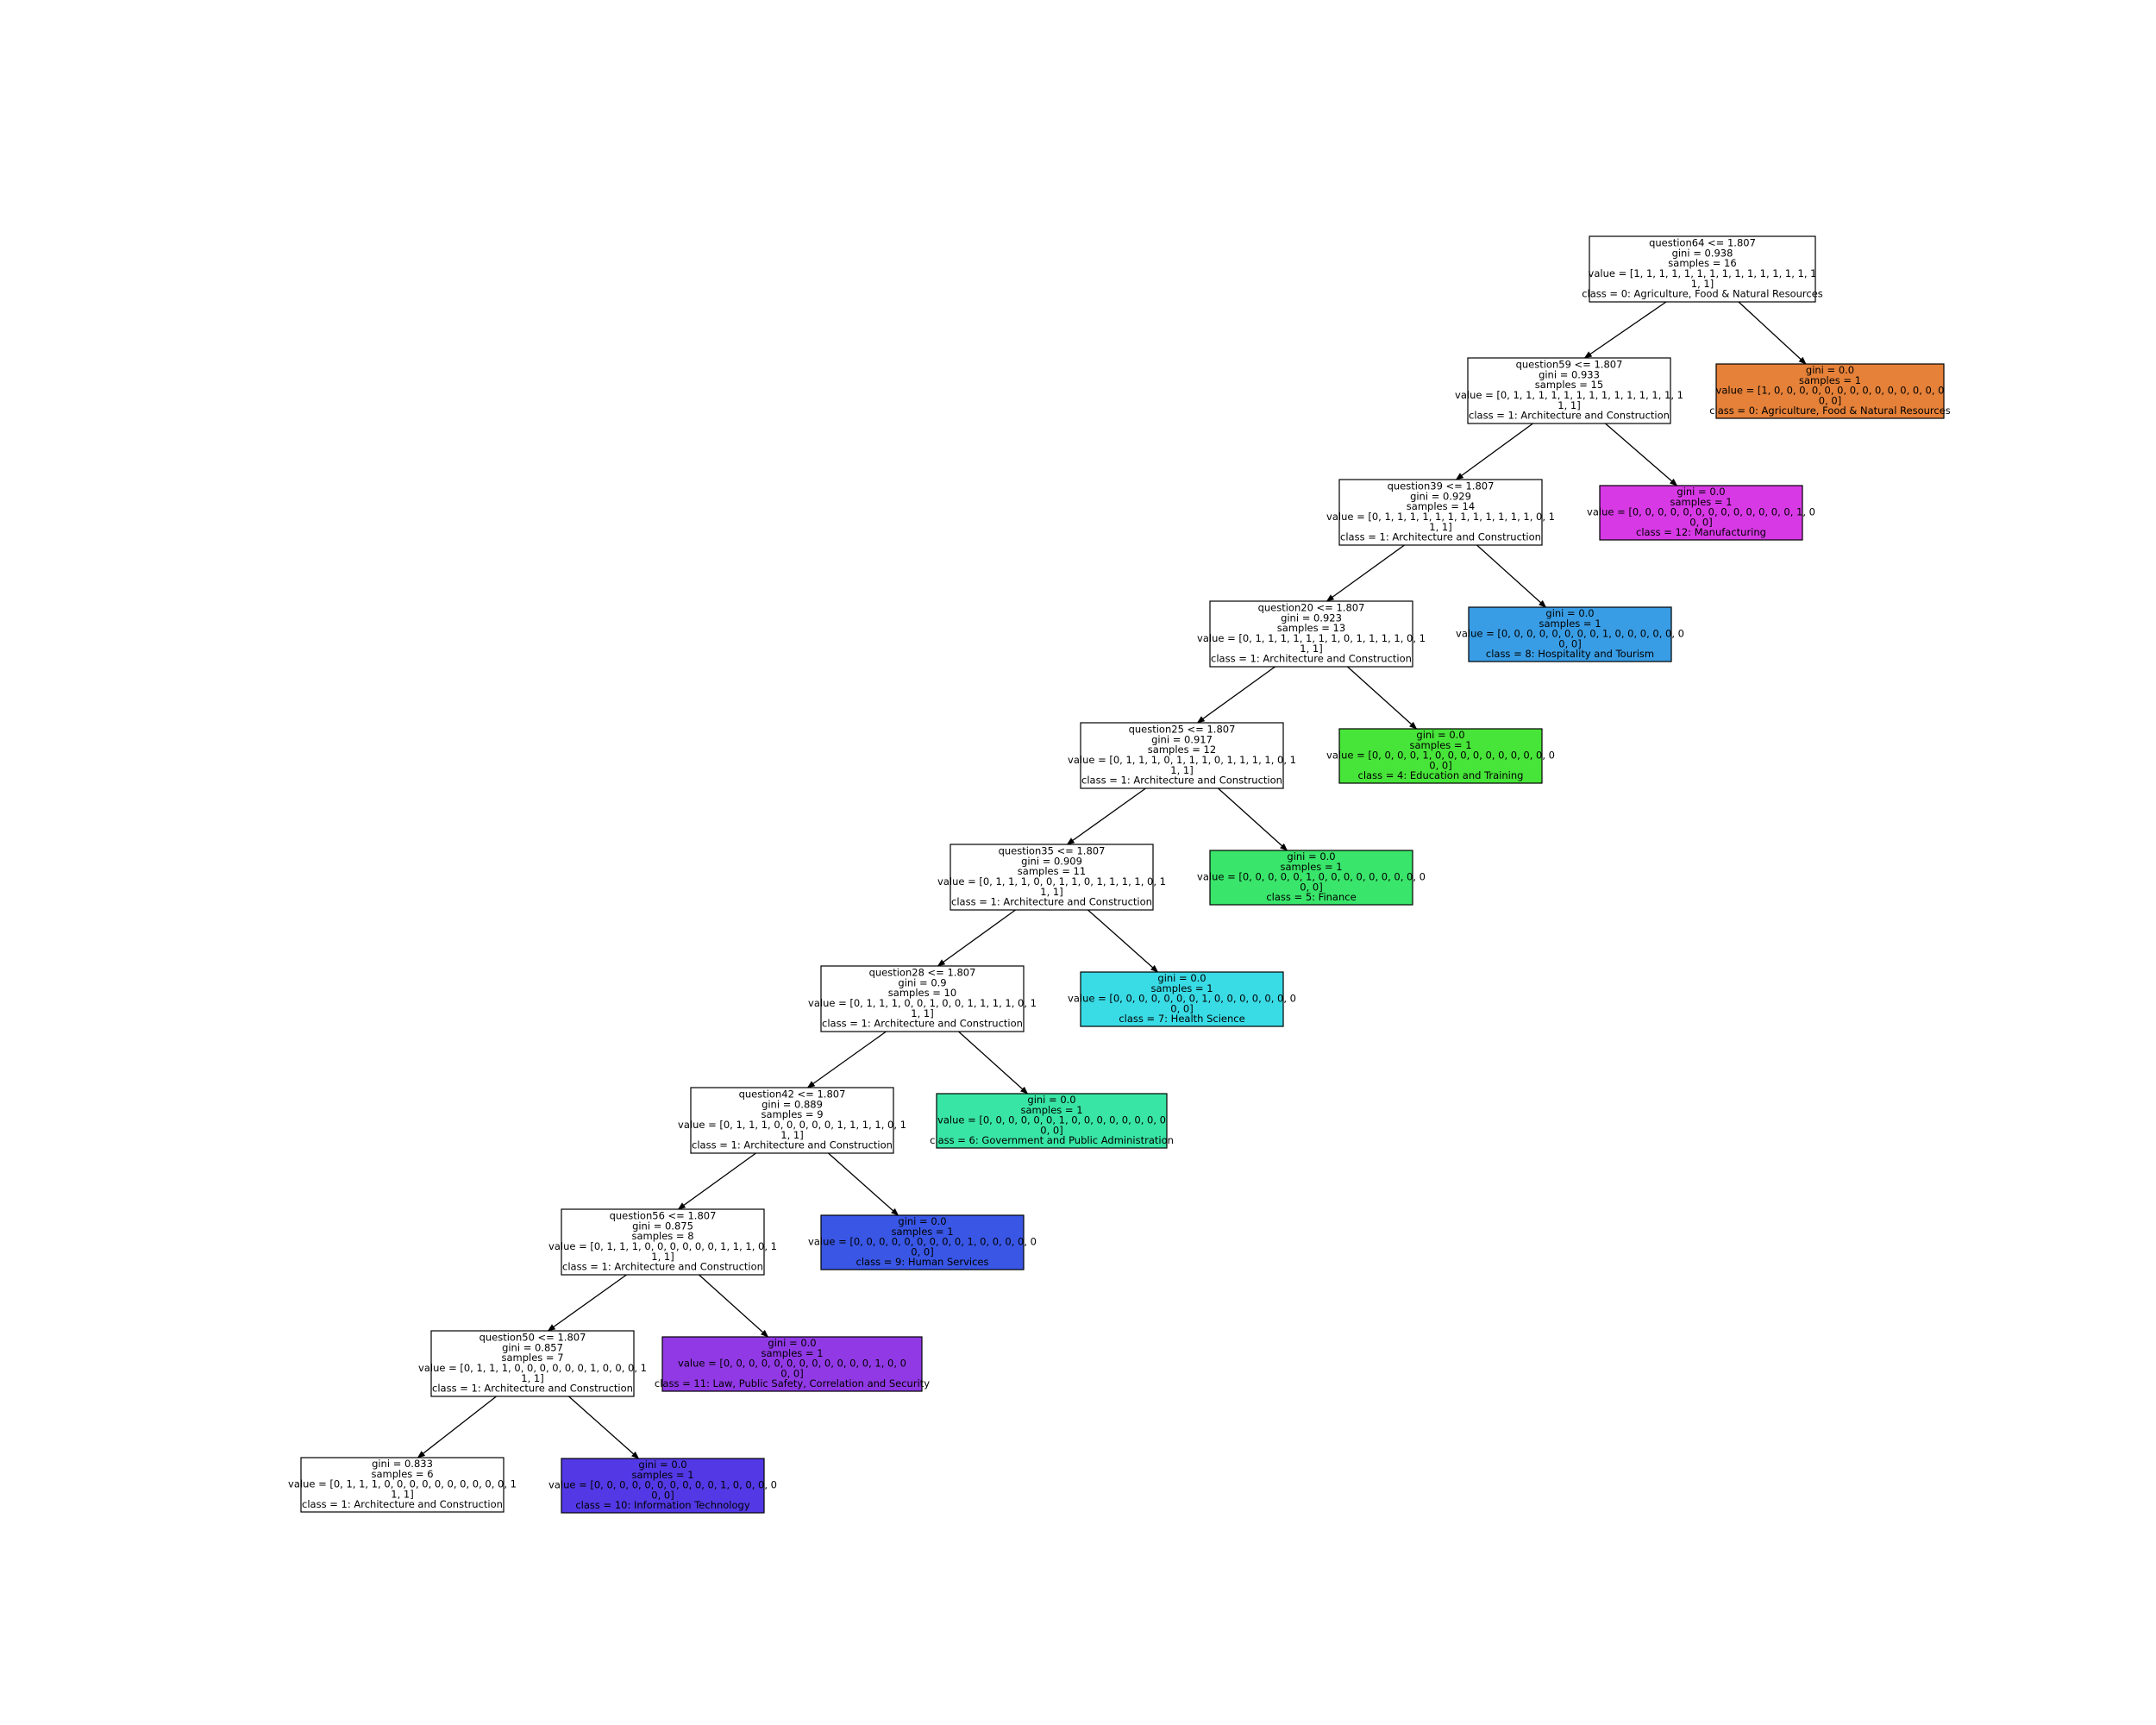 This screenshot has height=1725, width=2156. Describe the element at coordinates (1052, 871) in the screenshot. I see `node-text-line: samples = 11` at that location.